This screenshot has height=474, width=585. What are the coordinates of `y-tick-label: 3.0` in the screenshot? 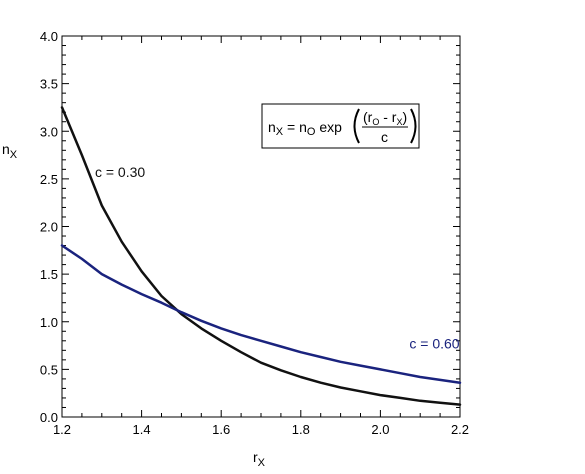 It's located at (49, 131).